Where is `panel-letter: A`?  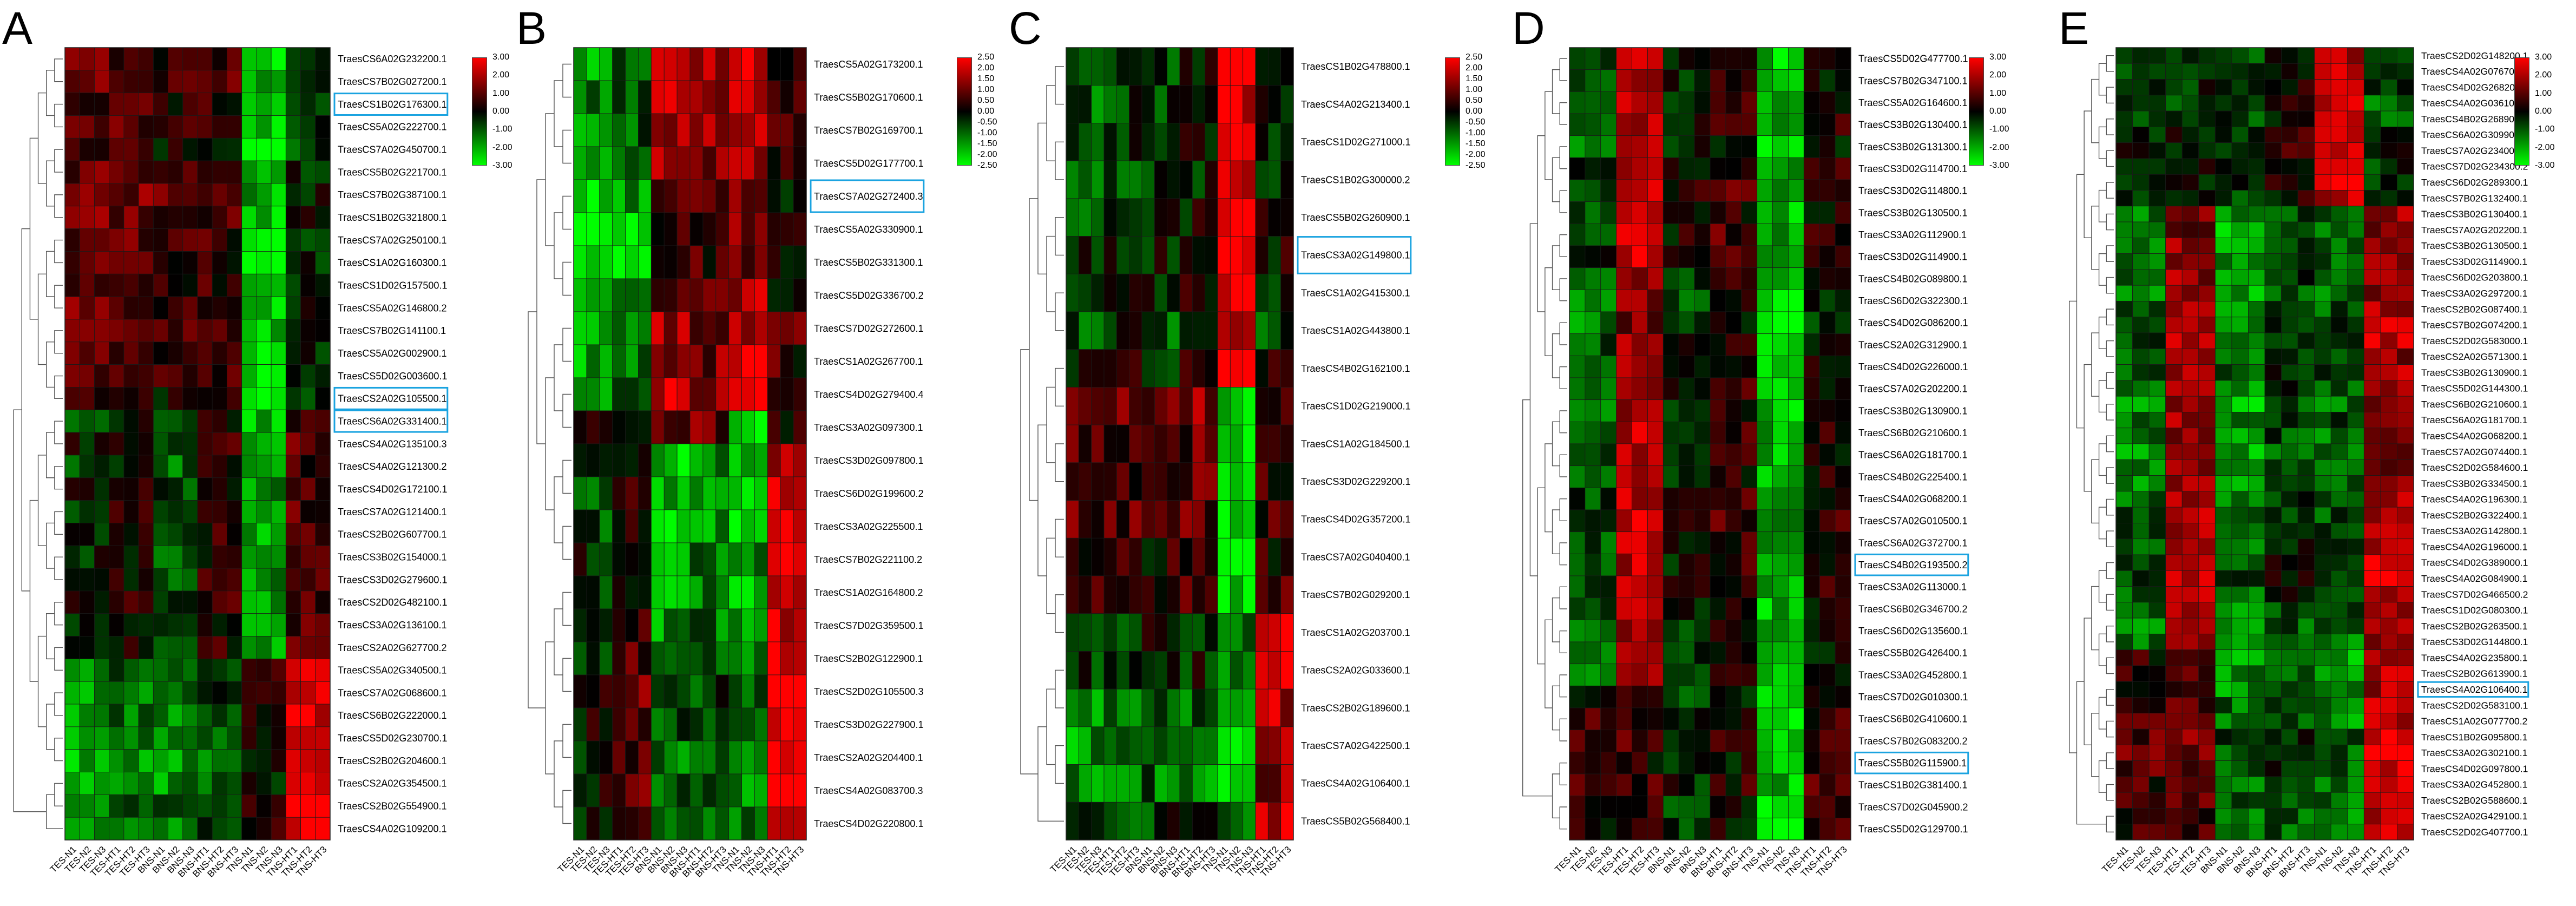 panel-letter: A is located at coordinates (17, 28).